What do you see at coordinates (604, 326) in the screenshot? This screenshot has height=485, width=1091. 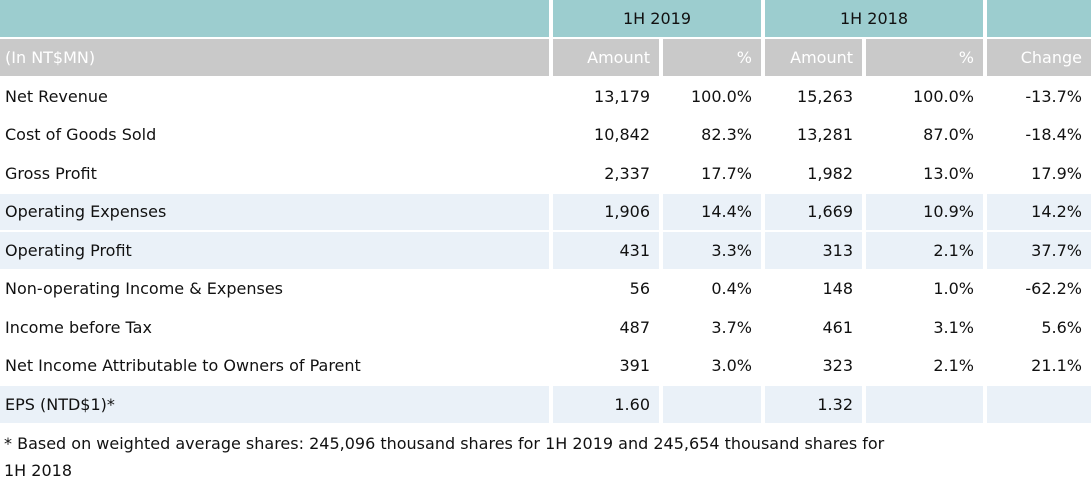 I see `amount-2019-cell: 487` at bounding box center [604, 326].